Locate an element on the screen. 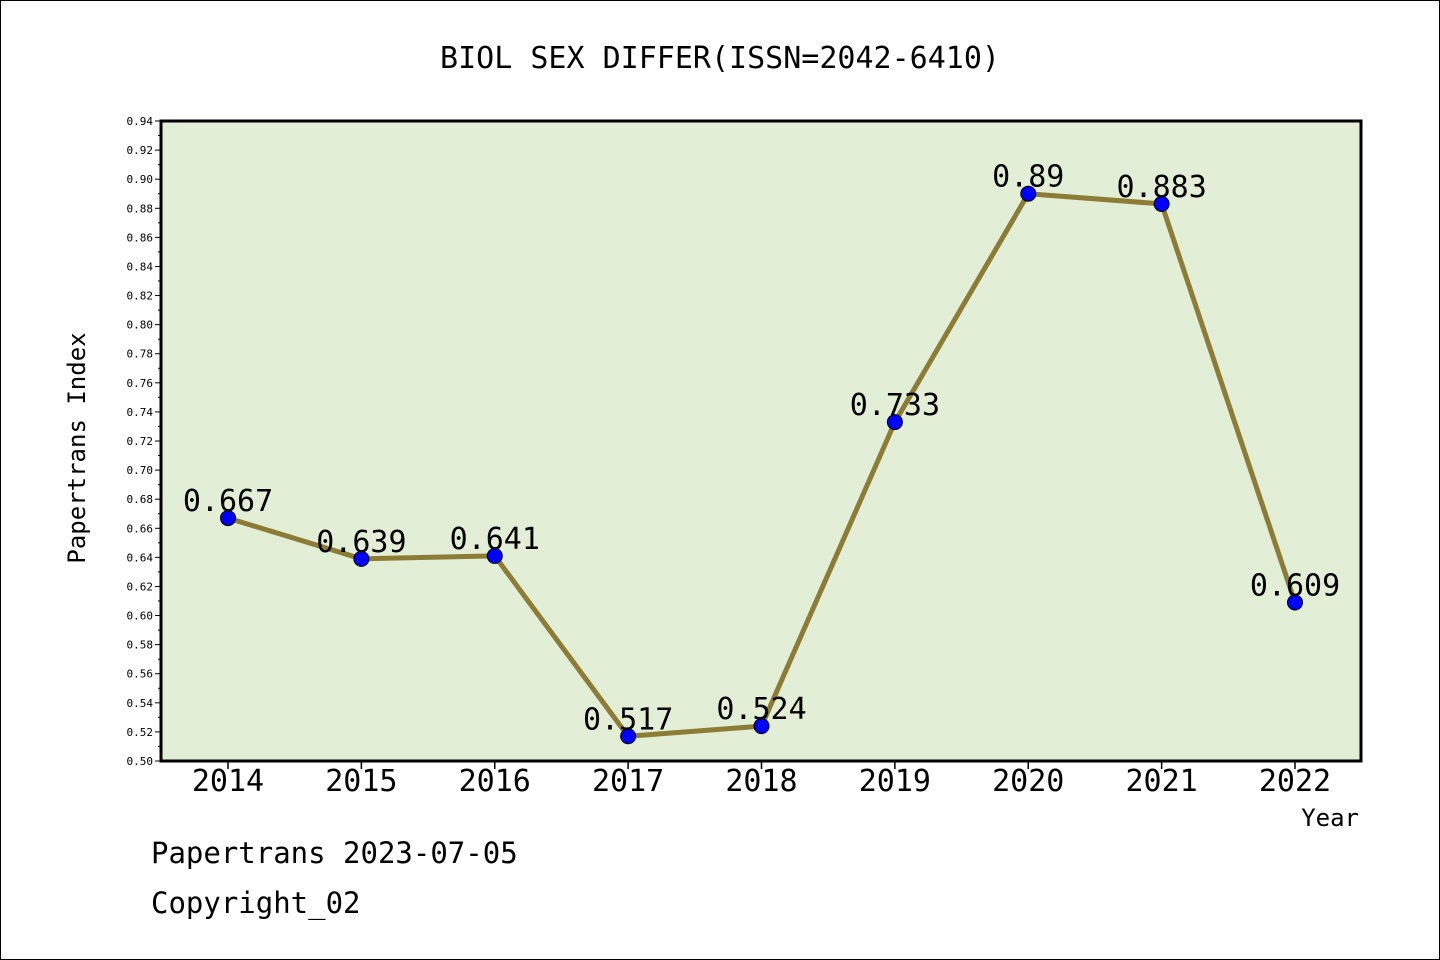  y-tick-label: 0.78 is located at coordinates (140, 354).